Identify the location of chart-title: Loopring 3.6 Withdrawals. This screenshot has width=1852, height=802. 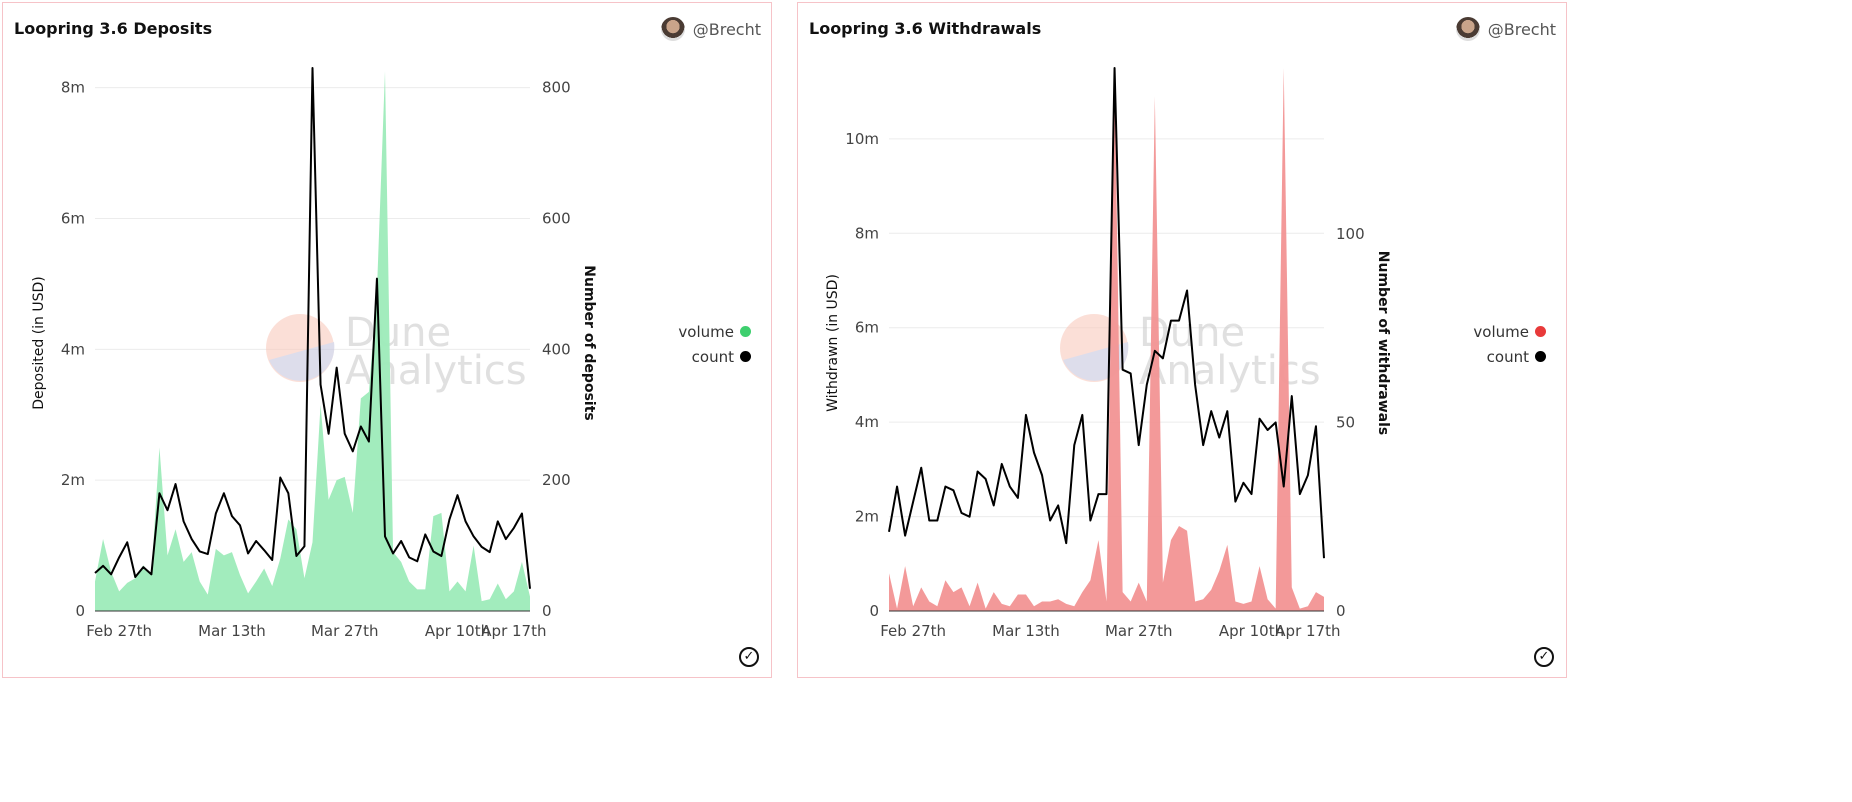
(925, 28).